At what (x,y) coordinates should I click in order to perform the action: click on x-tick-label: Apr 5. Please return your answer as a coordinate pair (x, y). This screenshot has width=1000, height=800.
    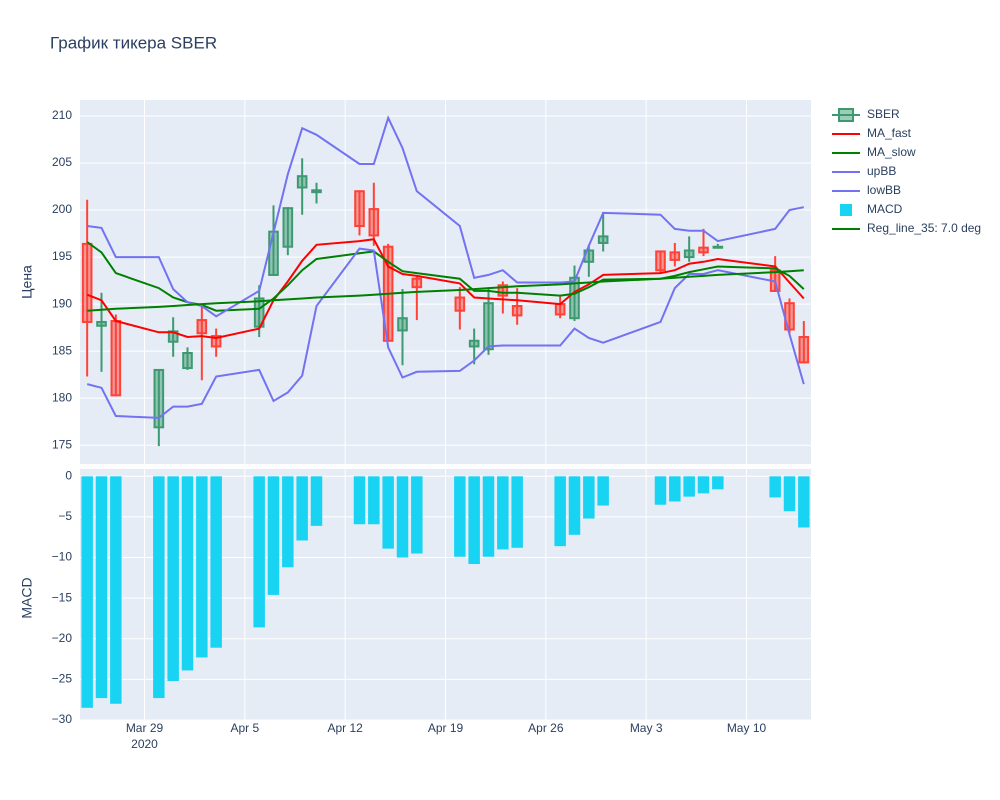
    Looking at the image, I should click on (244, 728).